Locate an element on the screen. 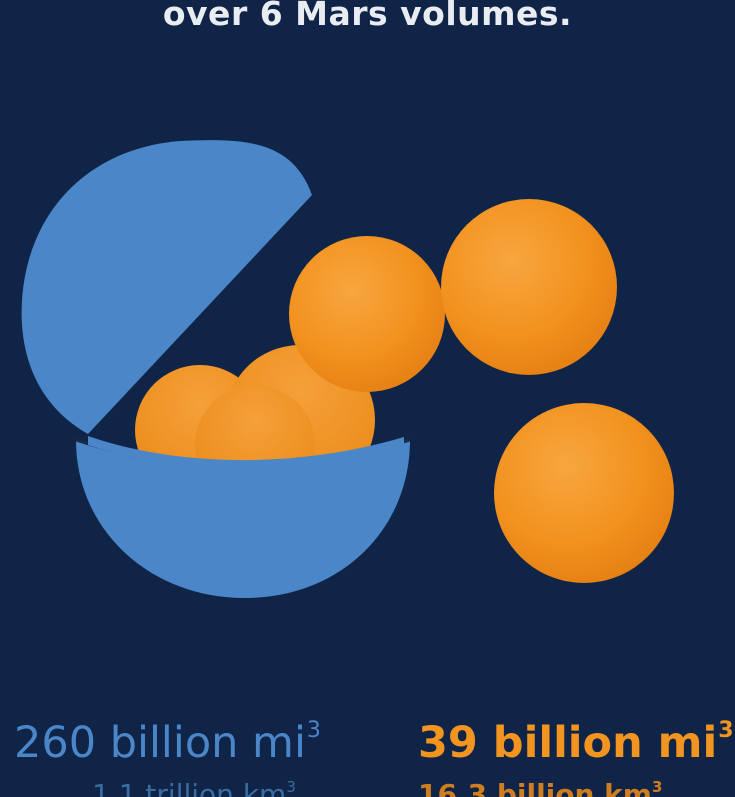 The image size is (735, 797). earth-volume-metric: 1.1 trillion km3 is located at coordinates (194, 787).